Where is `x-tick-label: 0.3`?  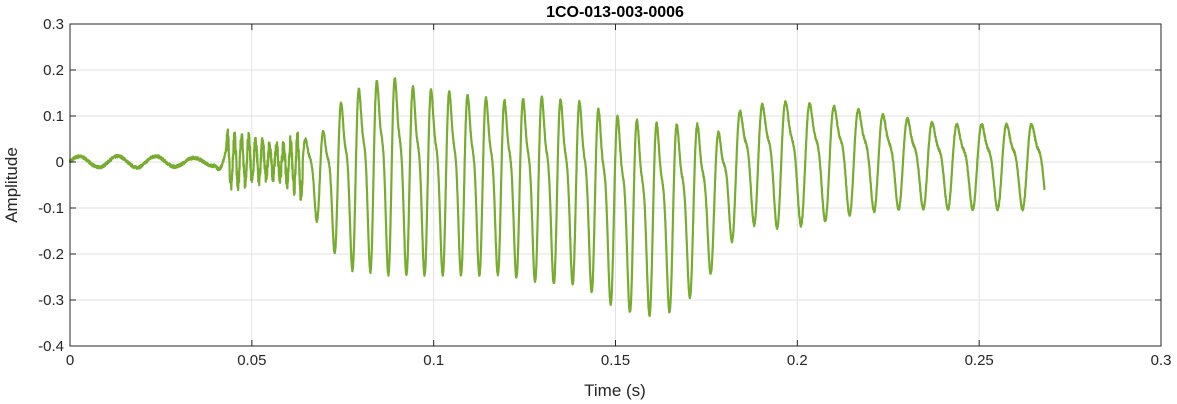 x-tick-label: 0.3 is located at coordinates (1161, 360).